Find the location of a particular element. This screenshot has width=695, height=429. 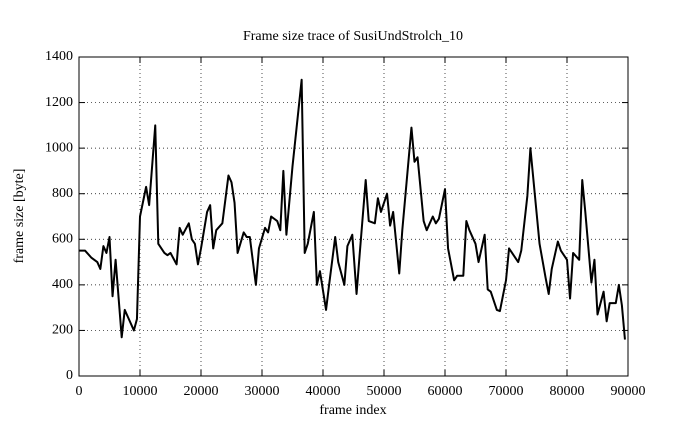

y-axis-label: frame size [byte] is located at coordinates (19, 216).